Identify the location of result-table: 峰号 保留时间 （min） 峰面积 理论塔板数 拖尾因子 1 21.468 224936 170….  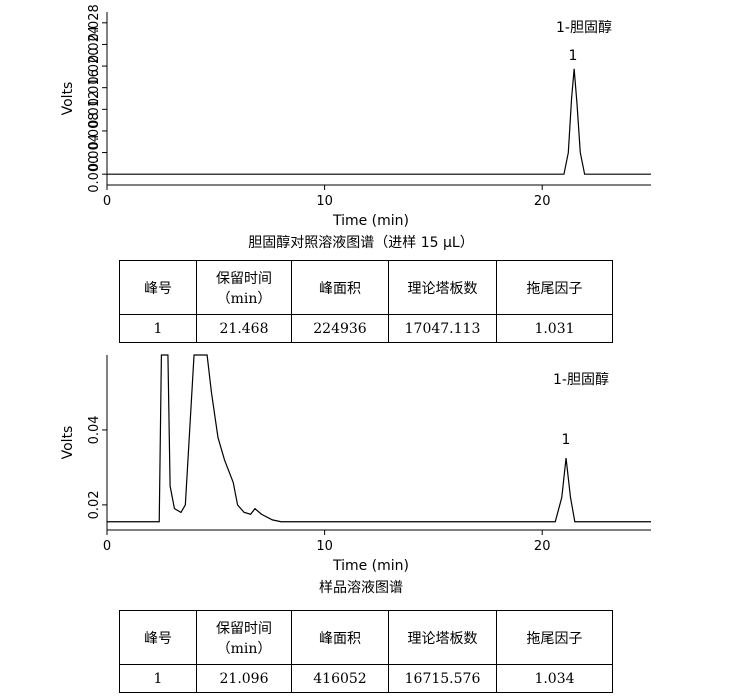
(366, 301).